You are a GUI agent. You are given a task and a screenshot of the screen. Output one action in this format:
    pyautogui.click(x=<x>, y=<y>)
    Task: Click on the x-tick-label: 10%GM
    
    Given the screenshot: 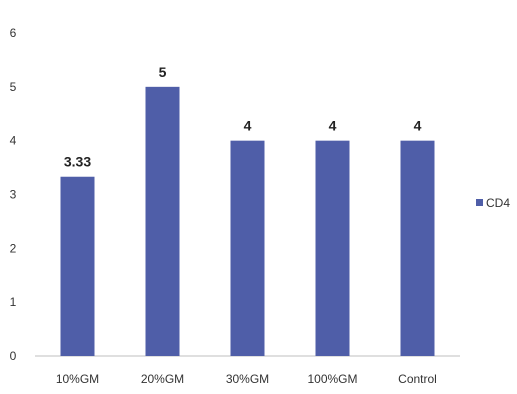 What is the action you would take?
    pyautogui.click(x=77, y=379)
    